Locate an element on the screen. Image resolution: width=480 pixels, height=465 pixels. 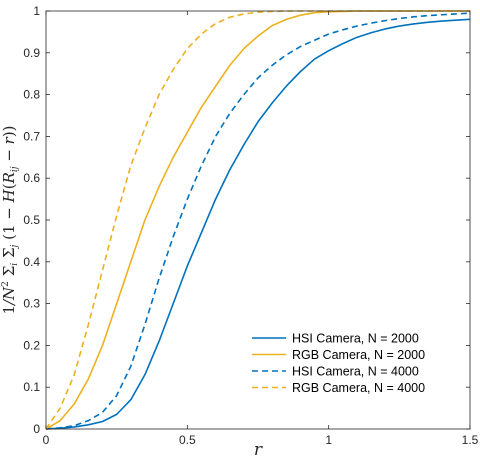
y-axis-label: 1/N2 Σi Σj (1 − H(Rij − r)) is located at coordinates (10, 219).